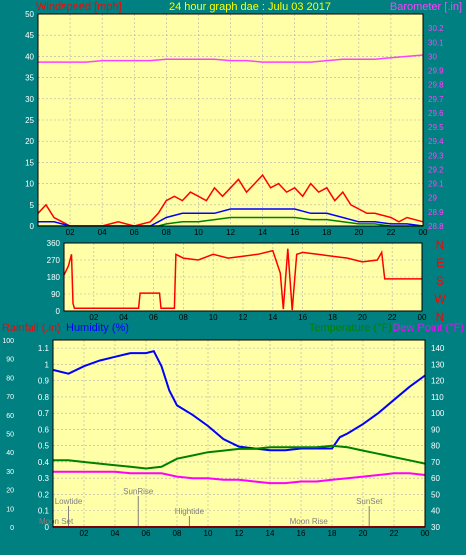 The image size is (466, 555). Describe the element at coordinates (436, 42) in the screenshot. I see `barometer-tick-label: 30.1` at that location.